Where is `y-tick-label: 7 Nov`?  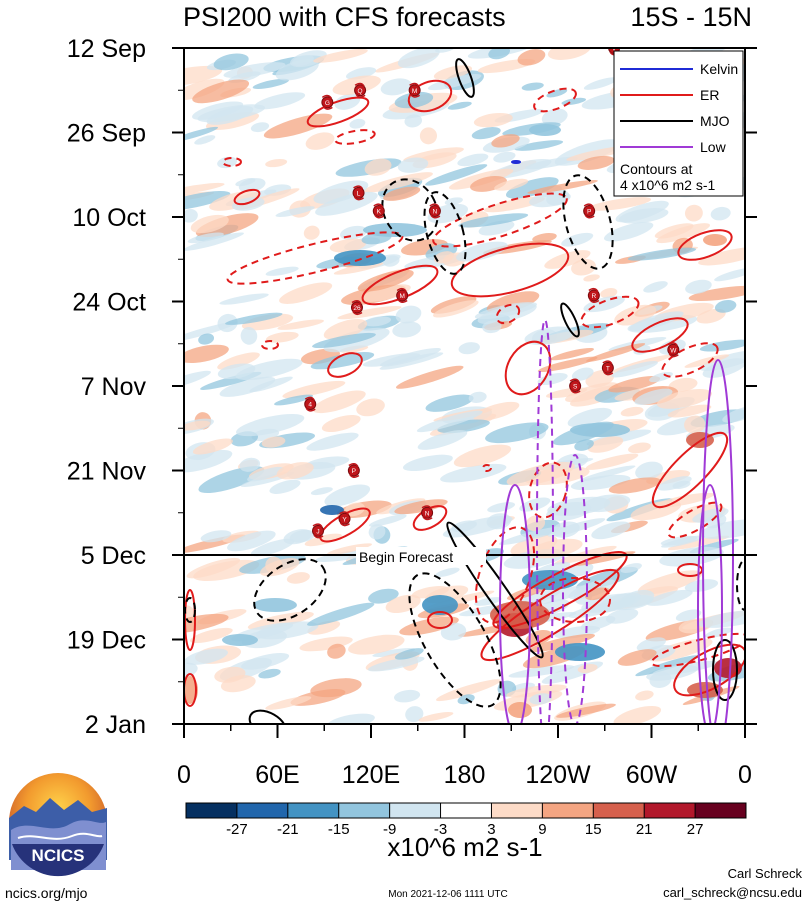 y-tick-label: 7 Nov is located at coordinates (114, 387).